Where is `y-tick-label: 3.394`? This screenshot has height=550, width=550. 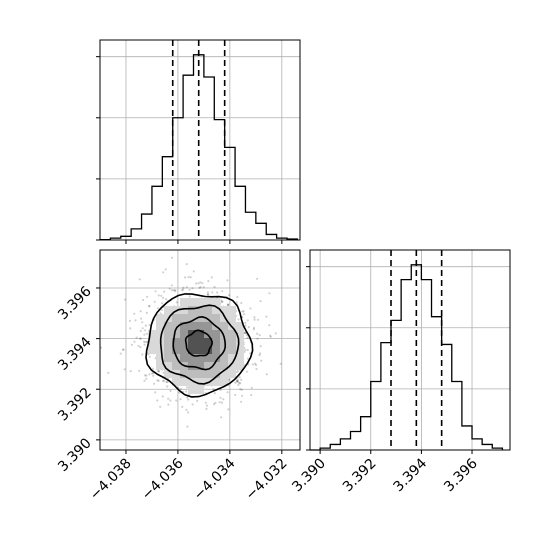
y-tick-label: 3.394 is located at coordinates (75, 354).